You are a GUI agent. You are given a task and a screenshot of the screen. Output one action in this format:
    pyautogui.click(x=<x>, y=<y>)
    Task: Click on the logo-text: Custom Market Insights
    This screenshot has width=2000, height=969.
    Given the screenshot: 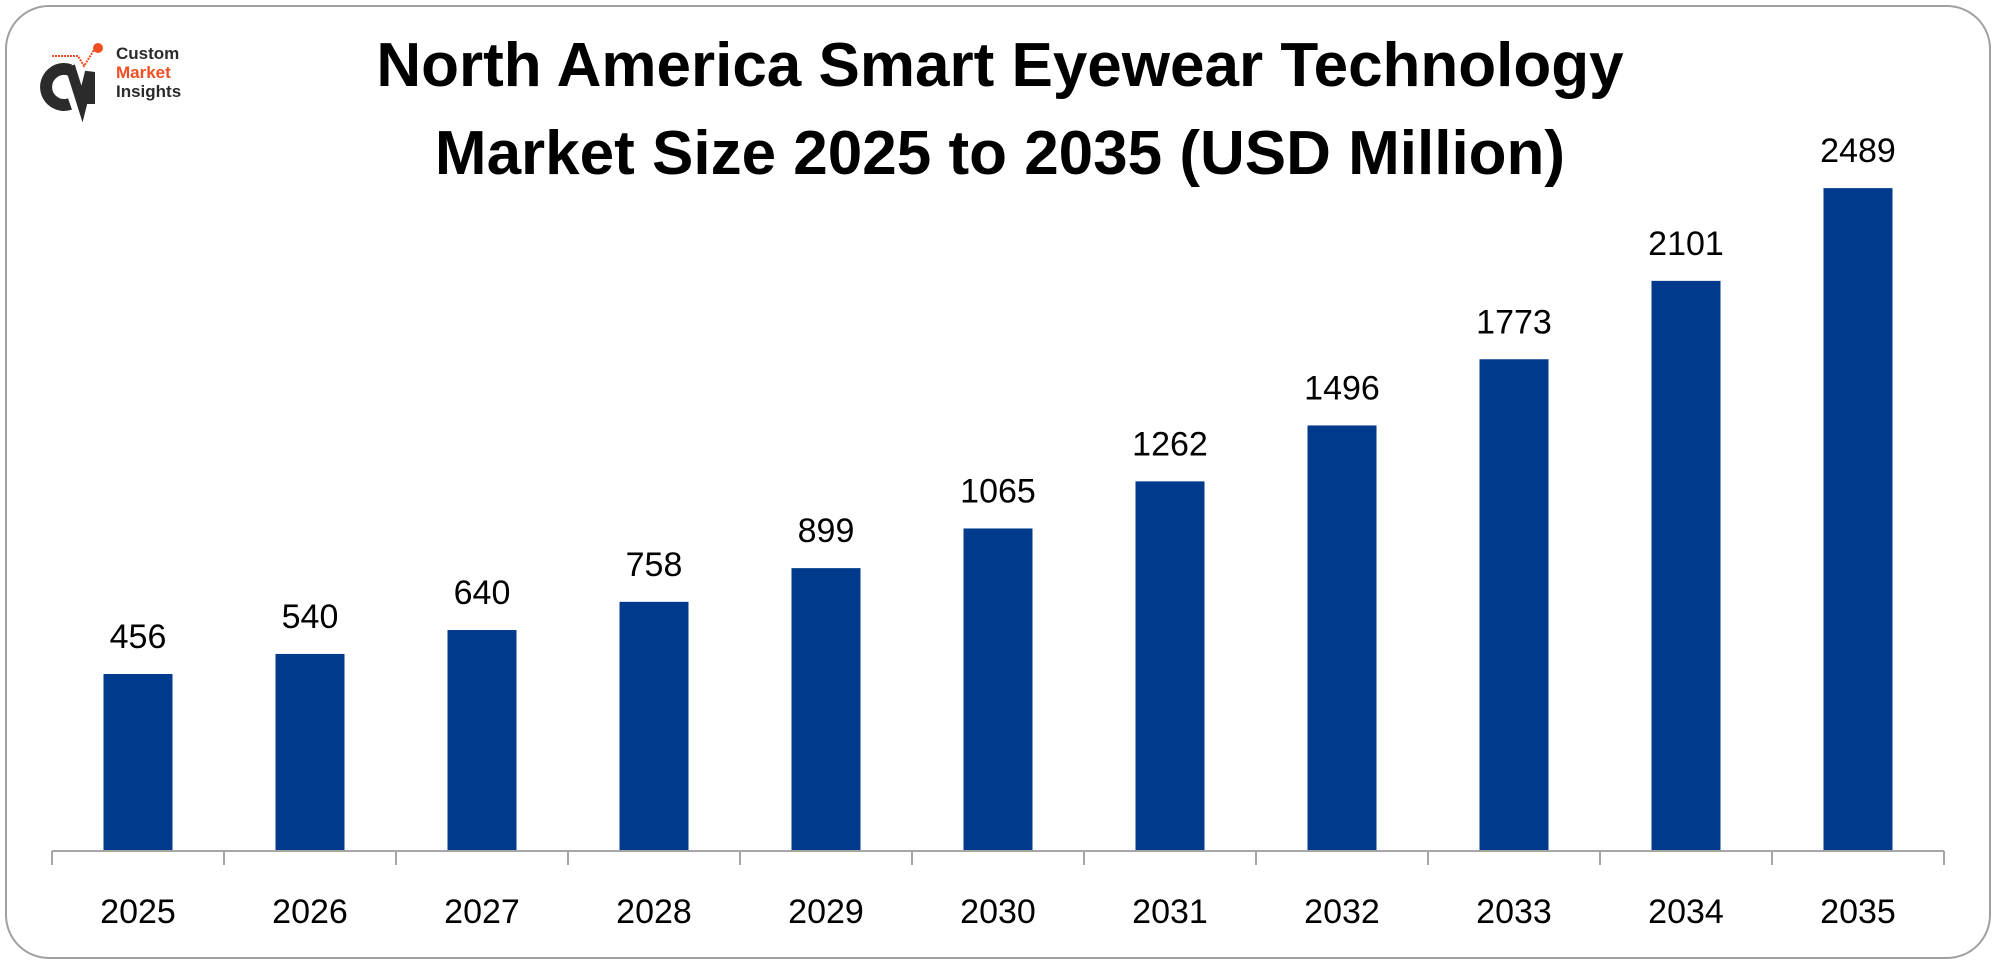 What is the action you would take?
    pyautogui.click(x=148, y=72)
    